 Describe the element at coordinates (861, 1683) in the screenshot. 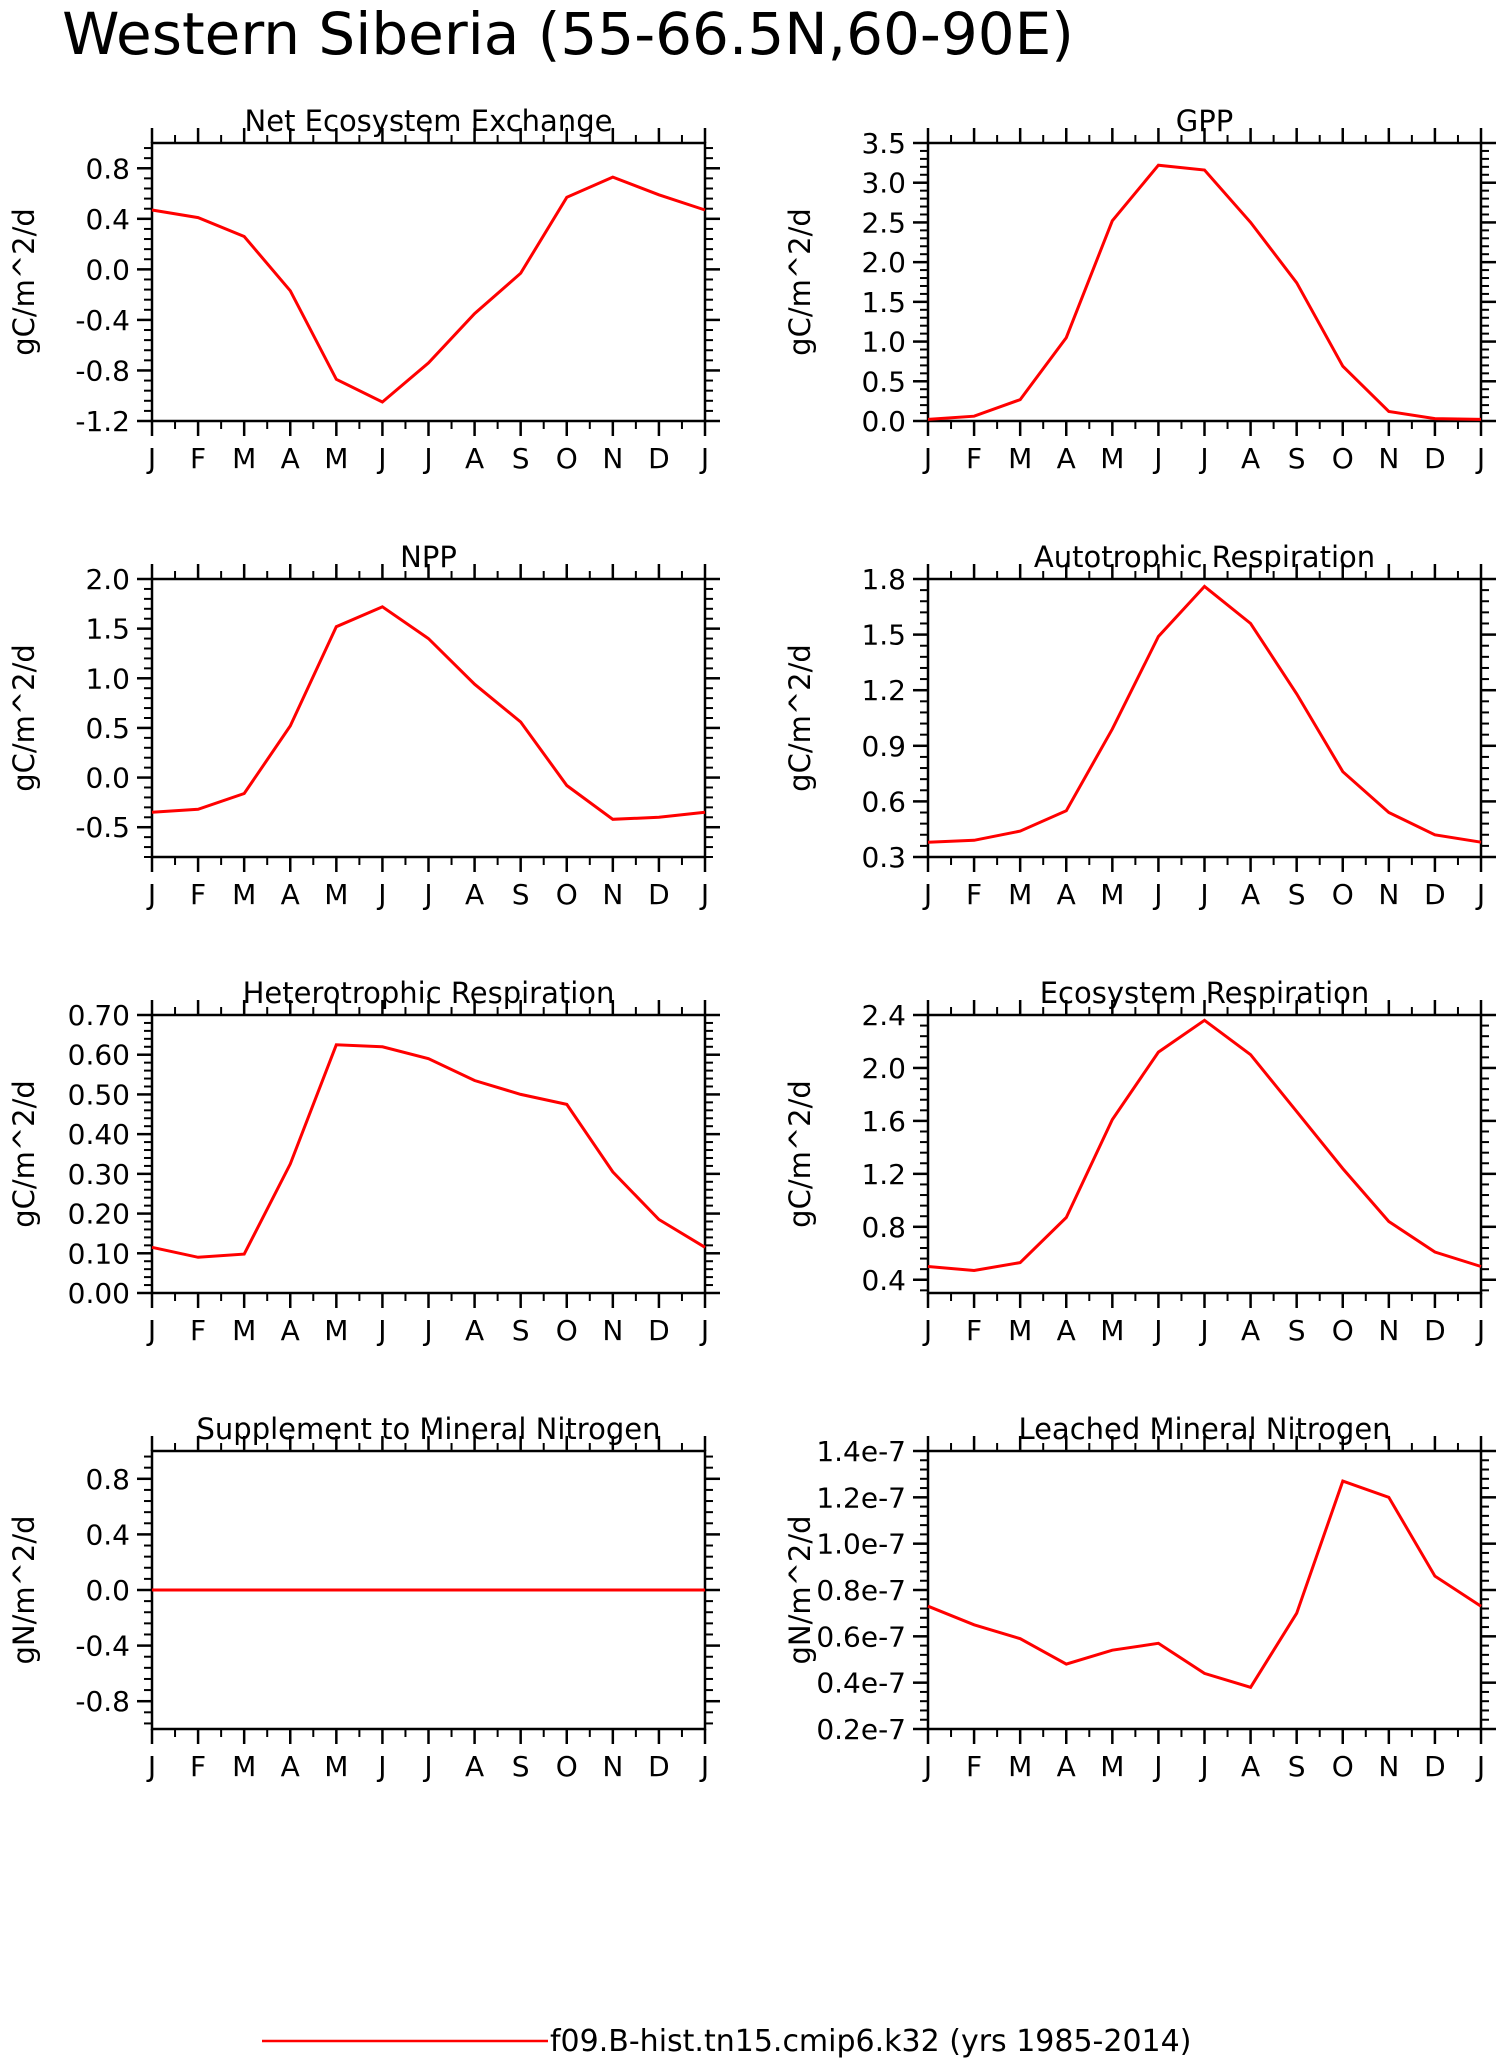

I see `y-tick-label: 0.4e-7` at that location.